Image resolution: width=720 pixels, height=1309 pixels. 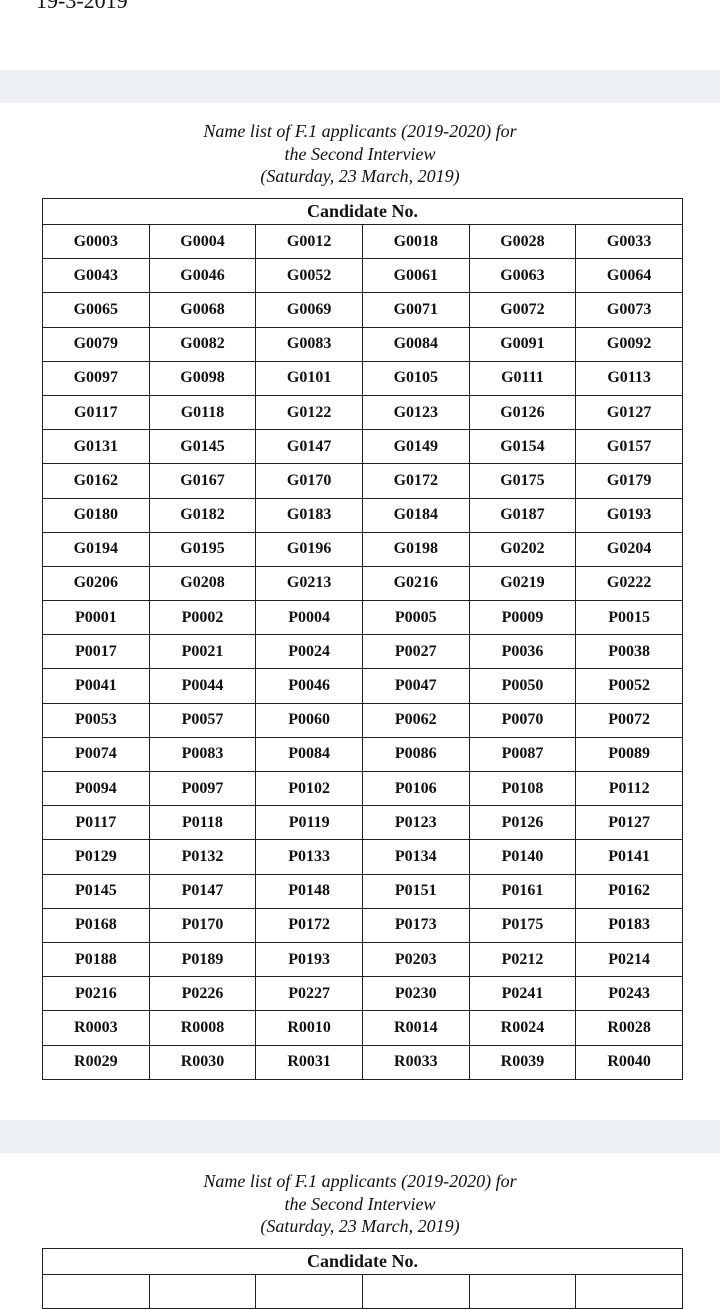 I want to click on cell: P0108, so click(x=522, y=788).